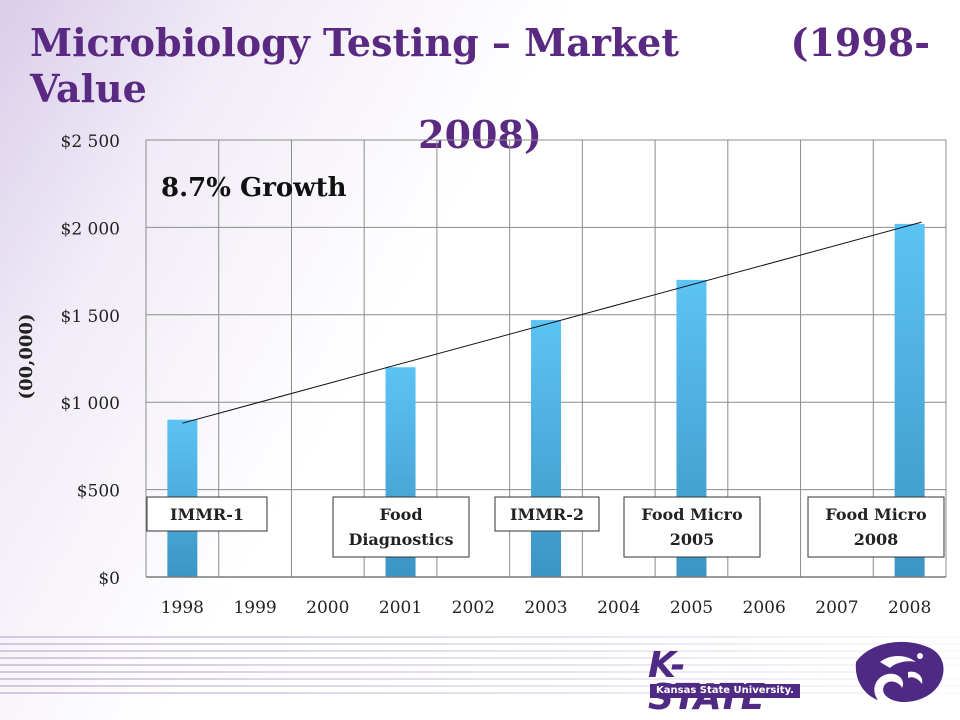 Image resolution: width=960 pixels, height=720 pixels. Describe the element at coordinates (545, 608) in the screenshot. I see `x-tick-label: 2003` at that location.